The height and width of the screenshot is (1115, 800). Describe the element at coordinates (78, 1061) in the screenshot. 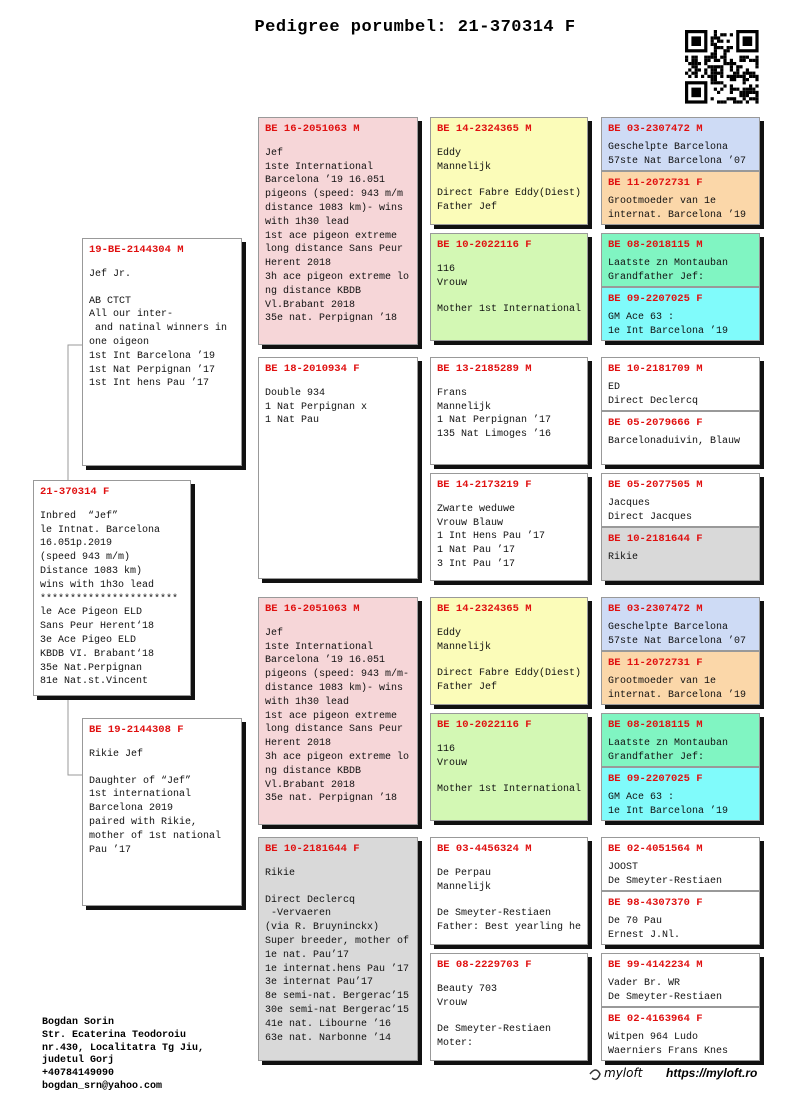

I see `owner-line: judetul Gorj` at that location.